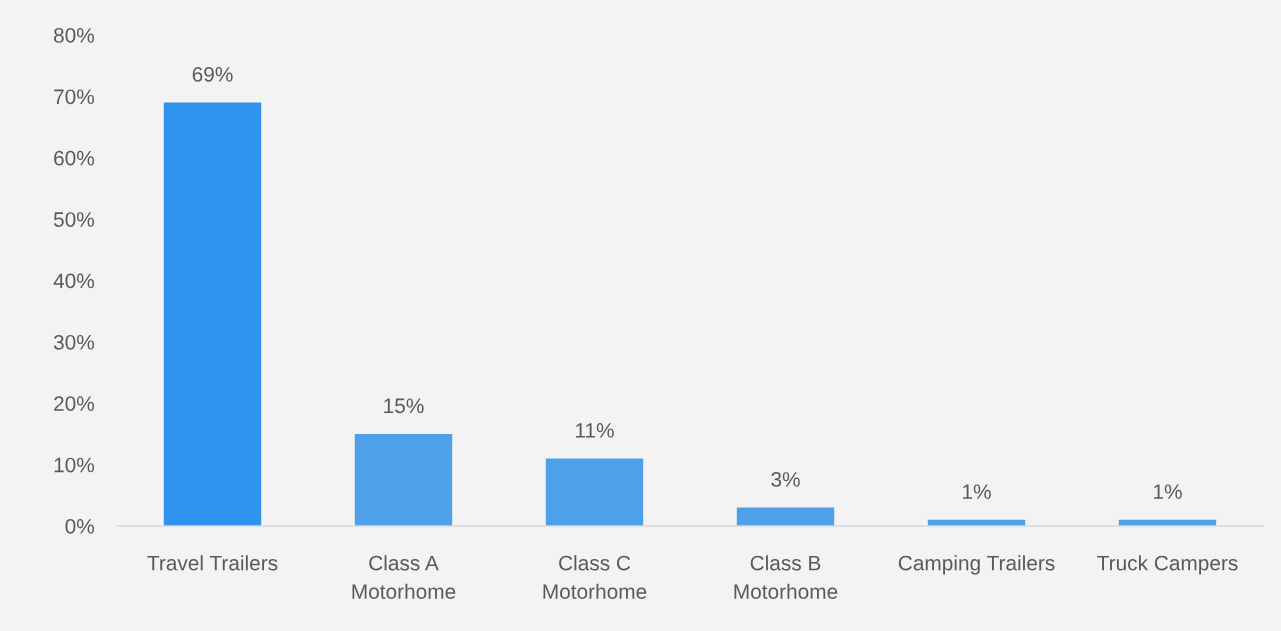  Describe the element at coordinates (976, 565) in the screenshot. I see `x-tick-label: Camping Trailers` at that location.